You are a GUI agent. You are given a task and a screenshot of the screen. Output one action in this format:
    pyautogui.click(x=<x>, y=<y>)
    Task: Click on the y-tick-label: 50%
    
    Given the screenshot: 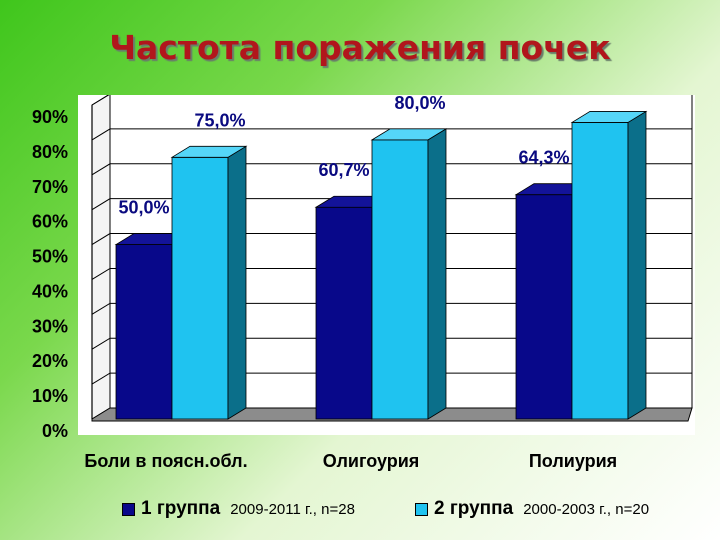 What is the action you would take?
    pyautogui.click(x=50, y=257)
    